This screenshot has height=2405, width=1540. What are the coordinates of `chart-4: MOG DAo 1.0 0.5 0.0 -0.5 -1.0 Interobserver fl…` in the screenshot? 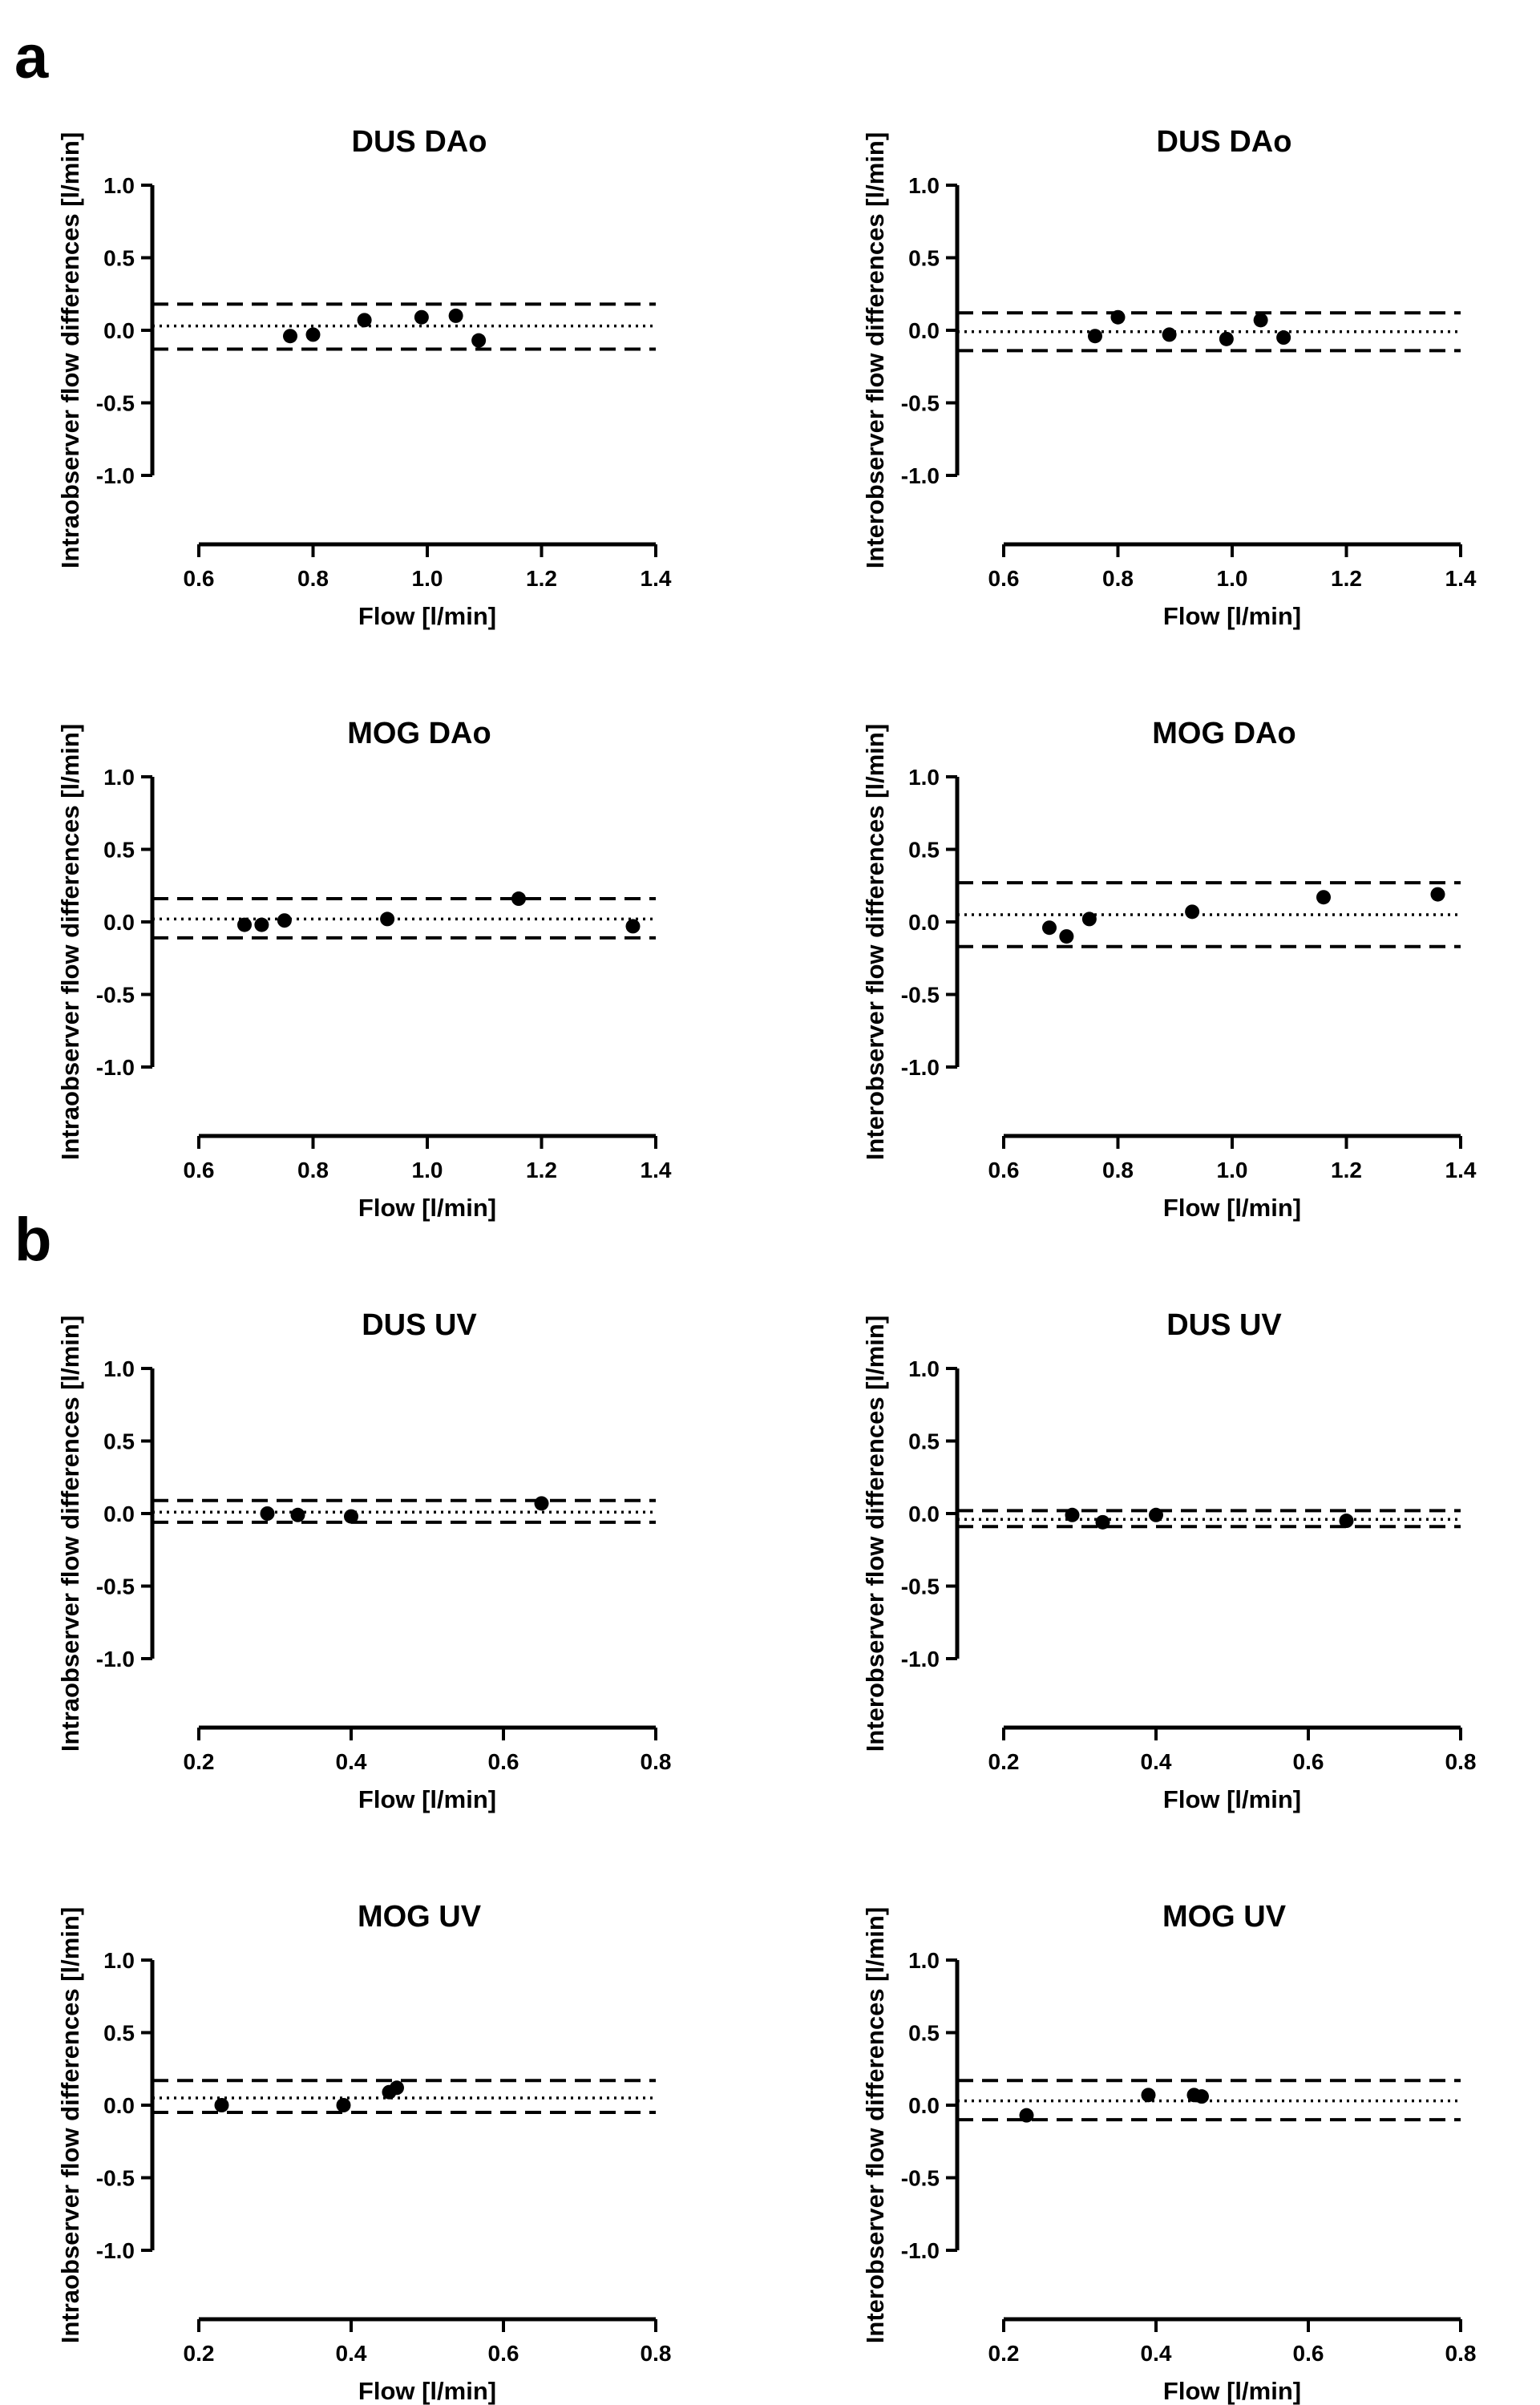 It's located at (1169, 969).